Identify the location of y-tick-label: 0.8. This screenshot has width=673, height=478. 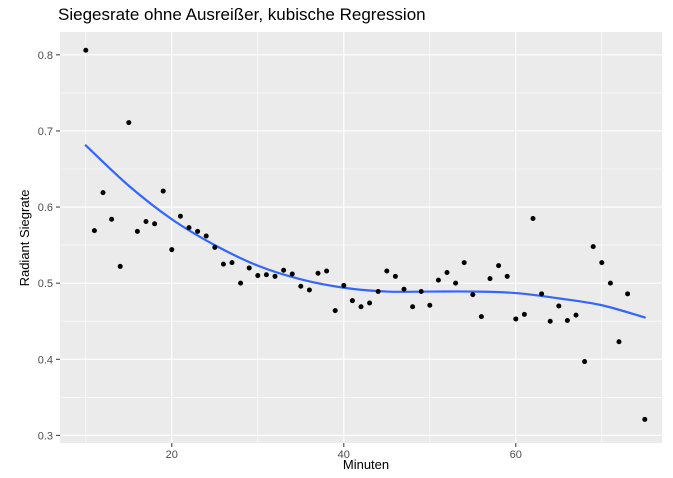
(45, 56).